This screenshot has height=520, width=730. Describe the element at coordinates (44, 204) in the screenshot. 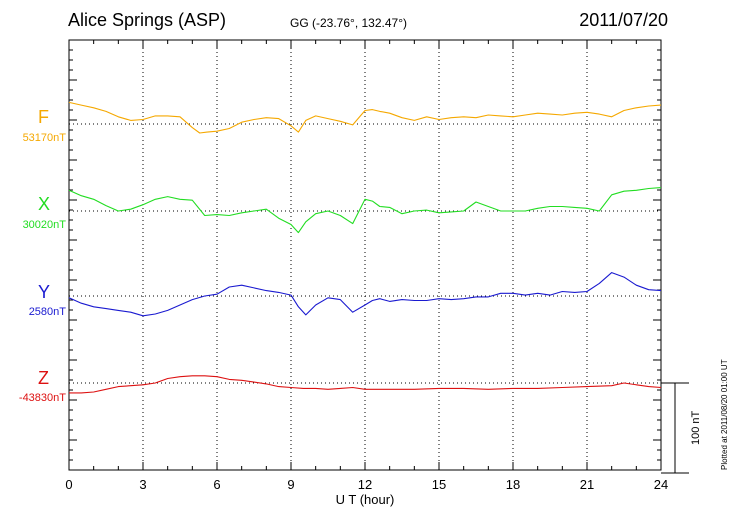

I see `series-label-x: X` at that location.